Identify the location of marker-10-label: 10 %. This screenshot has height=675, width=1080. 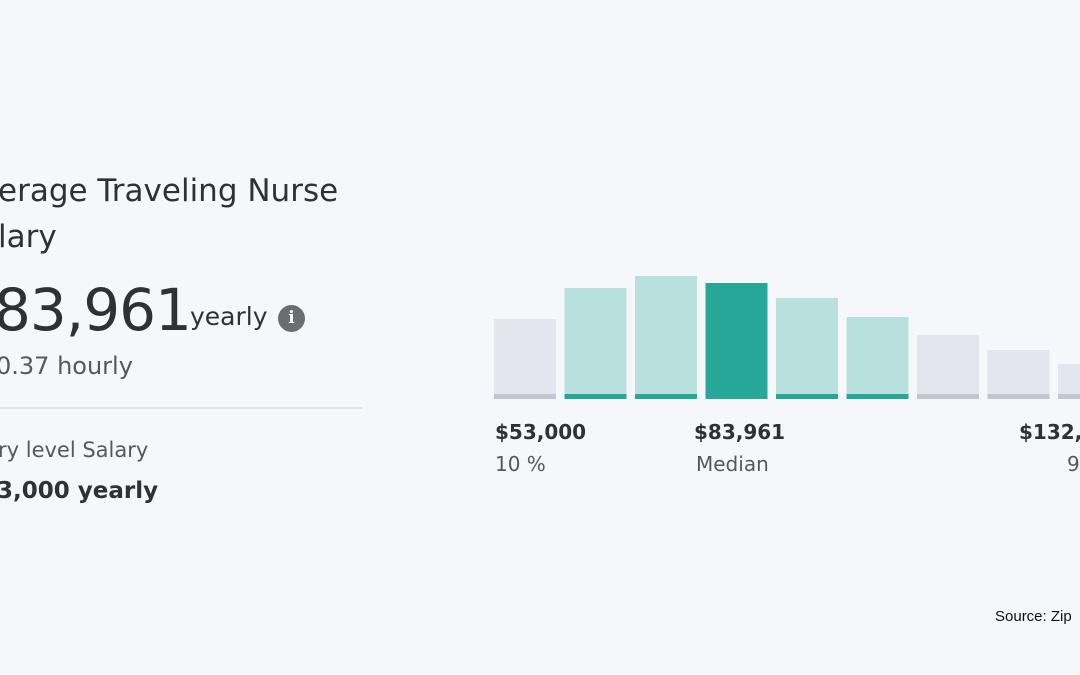
(520, 464).